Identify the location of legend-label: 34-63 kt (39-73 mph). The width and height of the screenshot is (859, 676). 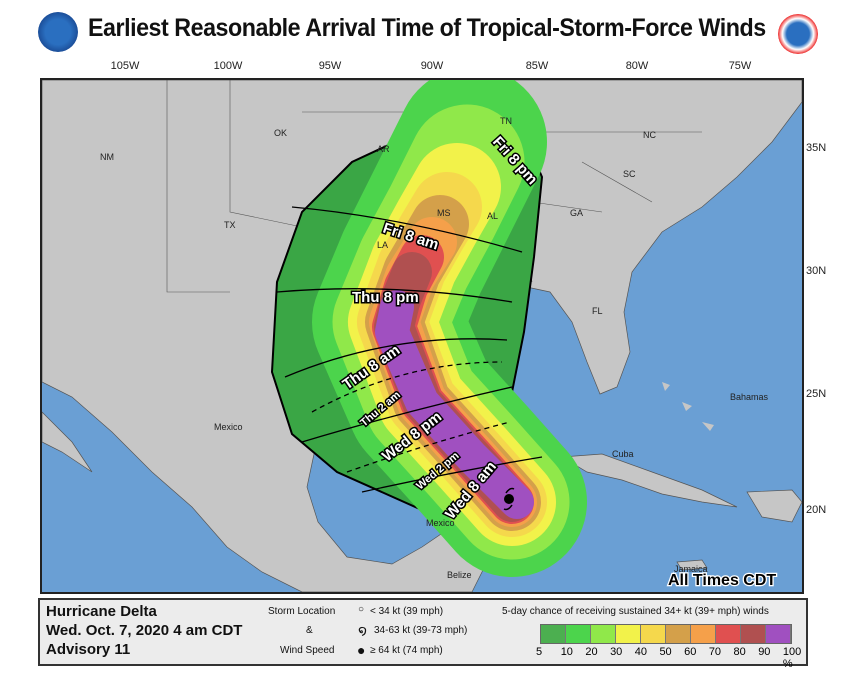
(421, 630).